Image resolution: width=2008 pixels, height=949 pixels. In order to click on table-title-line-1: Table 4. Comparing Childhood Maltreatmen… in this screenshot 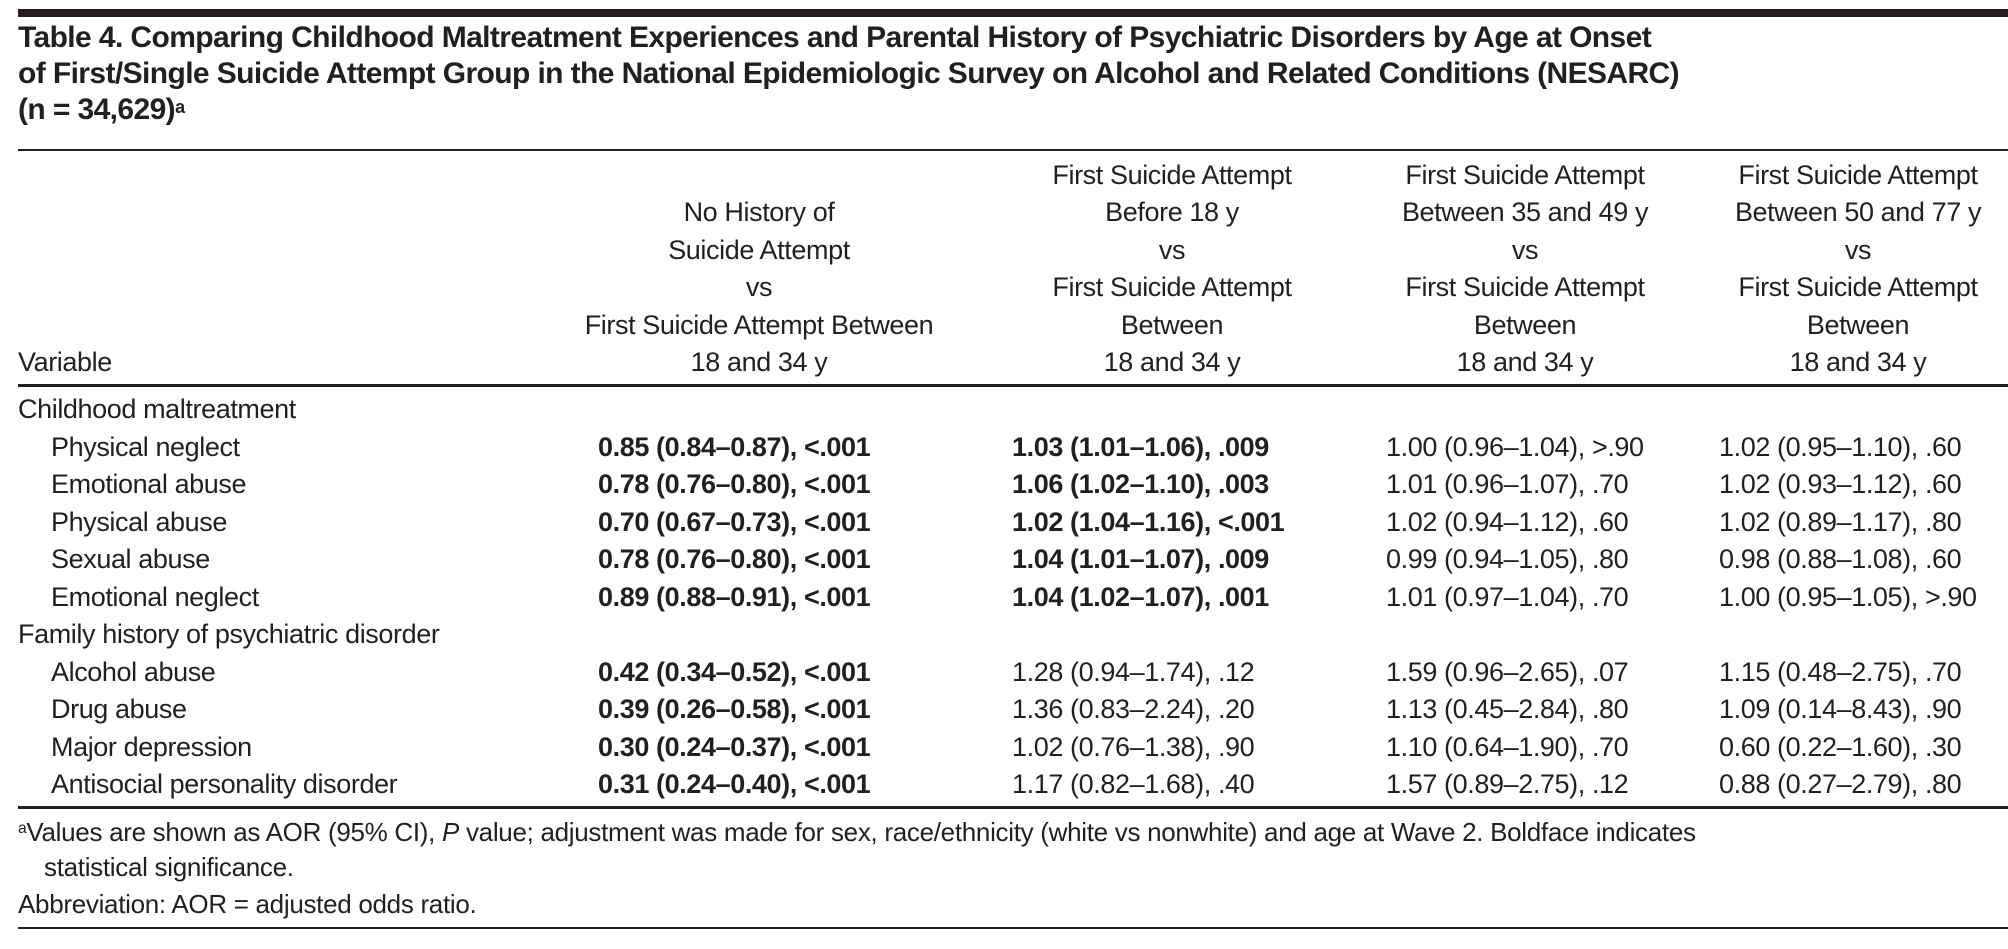, I will do `click(835, 37)`.